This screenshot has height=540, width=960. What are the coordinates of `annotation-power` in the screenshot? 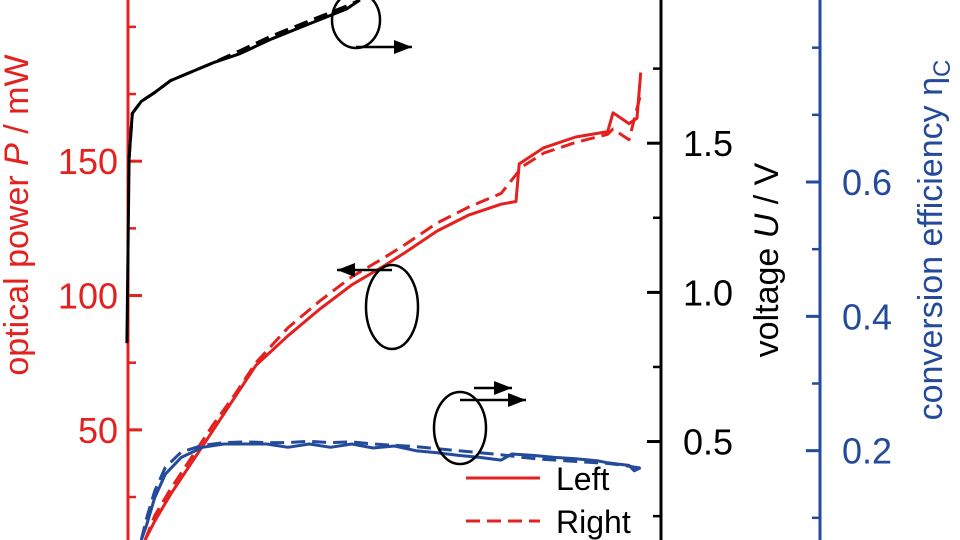 It's located at (378, 307).